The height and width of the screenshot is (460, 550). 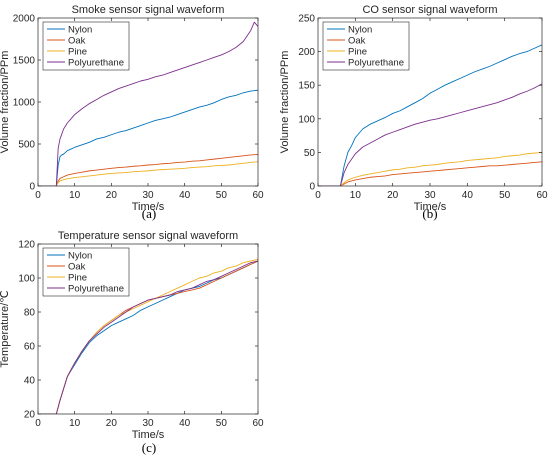 I want to click on y-tick-label: 20, so click(x=30, y=415).